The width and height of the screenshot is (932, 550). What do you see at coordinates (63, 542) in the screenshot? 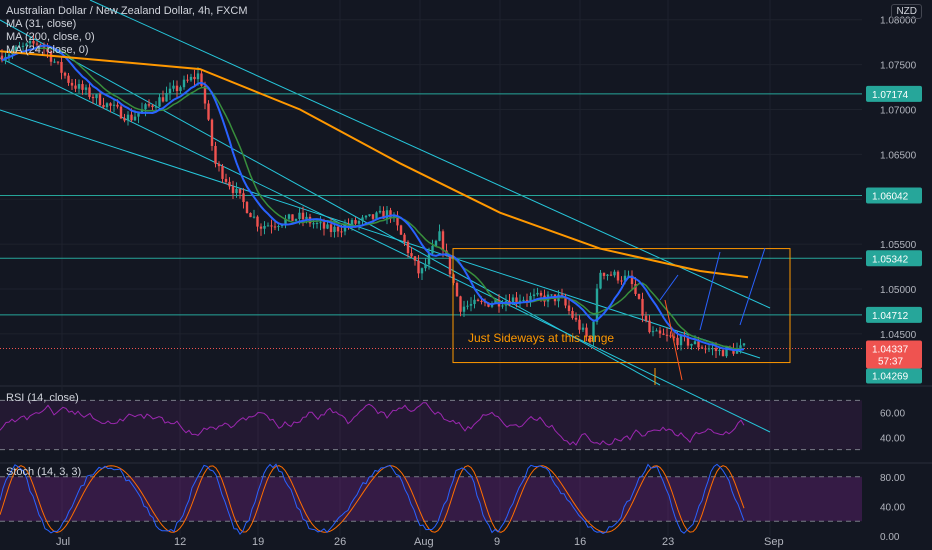
I see `time-tick: Jul` at bounding box center [63, 542].